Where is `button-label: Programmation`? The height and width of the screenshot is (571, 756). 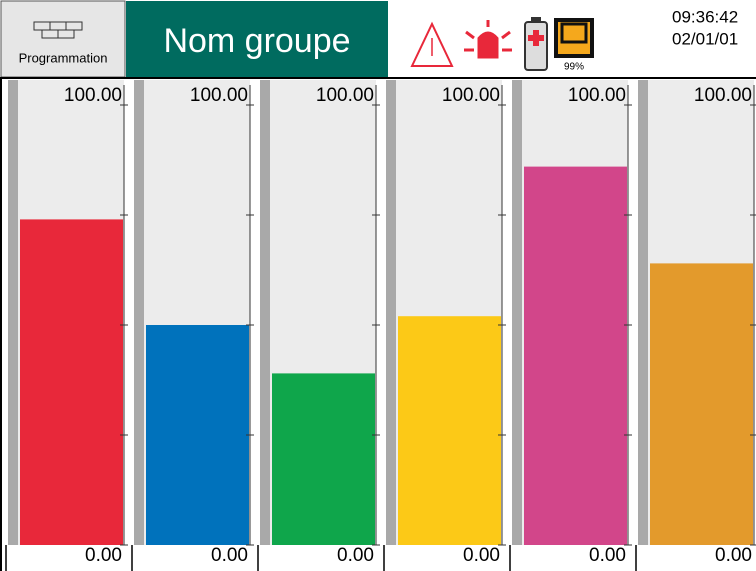
button-label: Programmation is located at coordinates (63, 57).